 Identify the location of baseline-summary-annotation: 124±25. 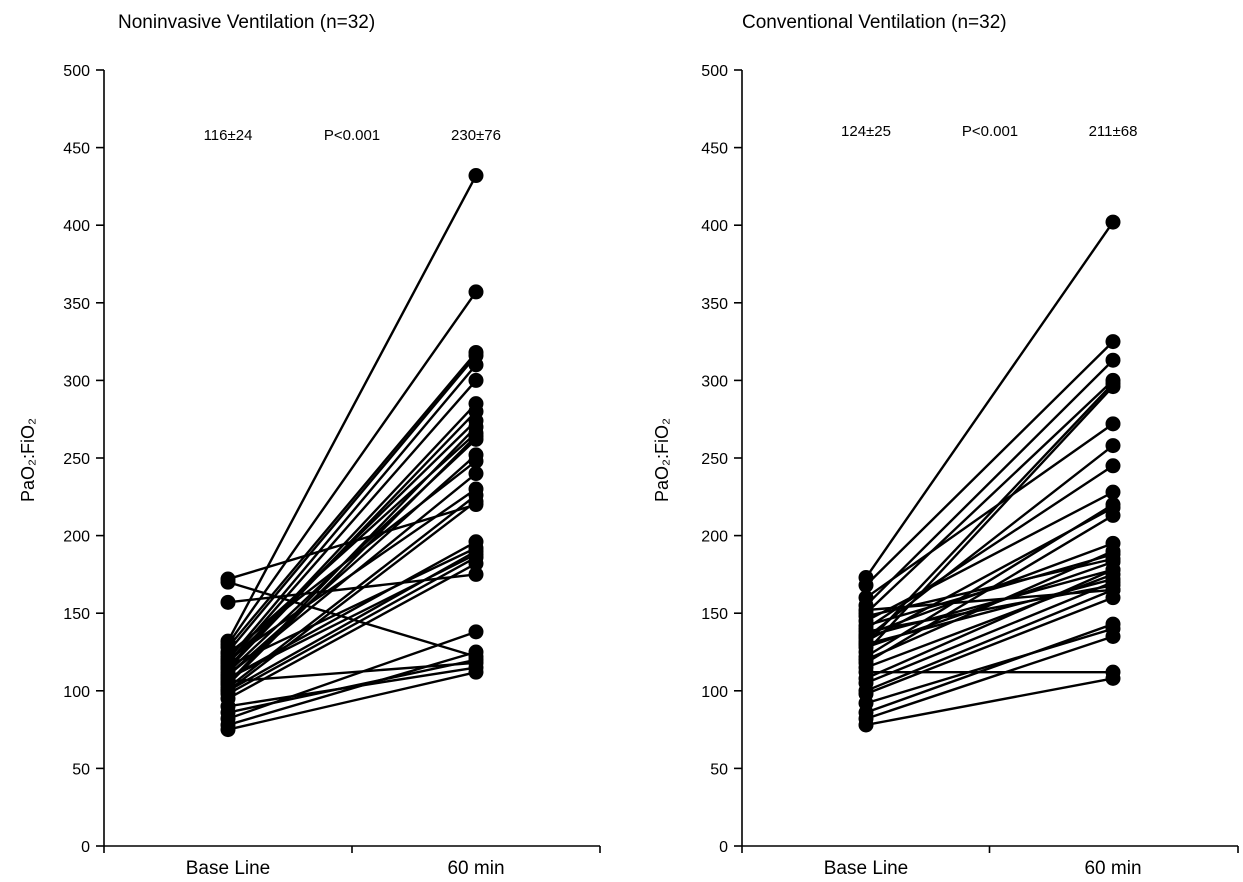
(866, 131).